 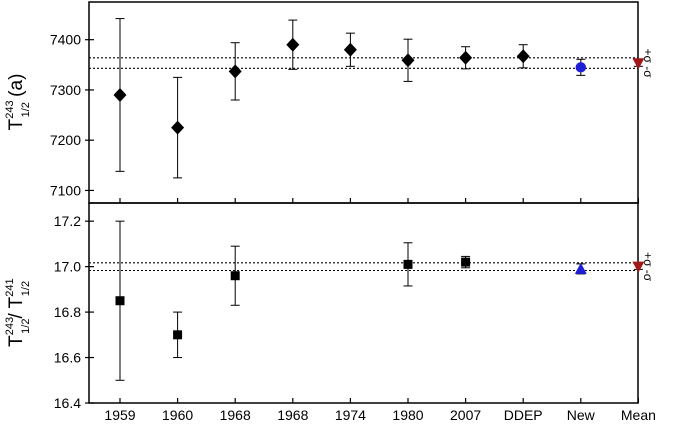 What do you see at coordinates (581, 415) in the screenshot?
I see `x-tick-label: New` at bounding box center [581, 415].